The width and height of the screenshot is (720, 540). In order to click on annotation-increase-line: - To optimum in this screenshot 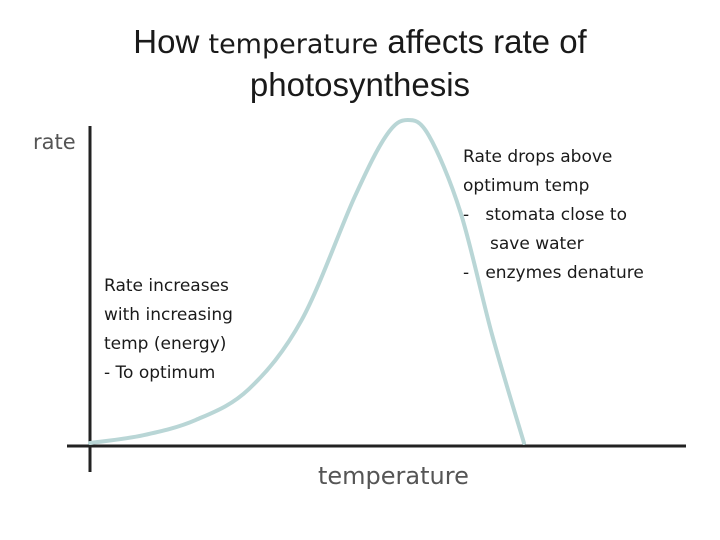, I will do `click(160, 373)`.